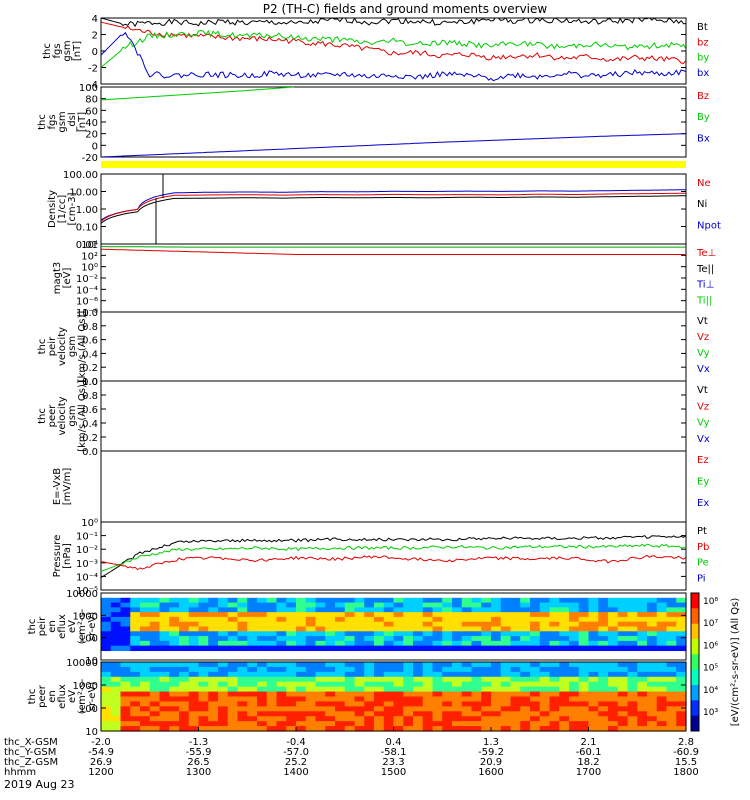 This screenshot has width=750, height=800. What do you see at coordinates (710, 669) in the screenshot?
I see `colorbar-tick-label: 10⁵` at bounding box center [710, 669].